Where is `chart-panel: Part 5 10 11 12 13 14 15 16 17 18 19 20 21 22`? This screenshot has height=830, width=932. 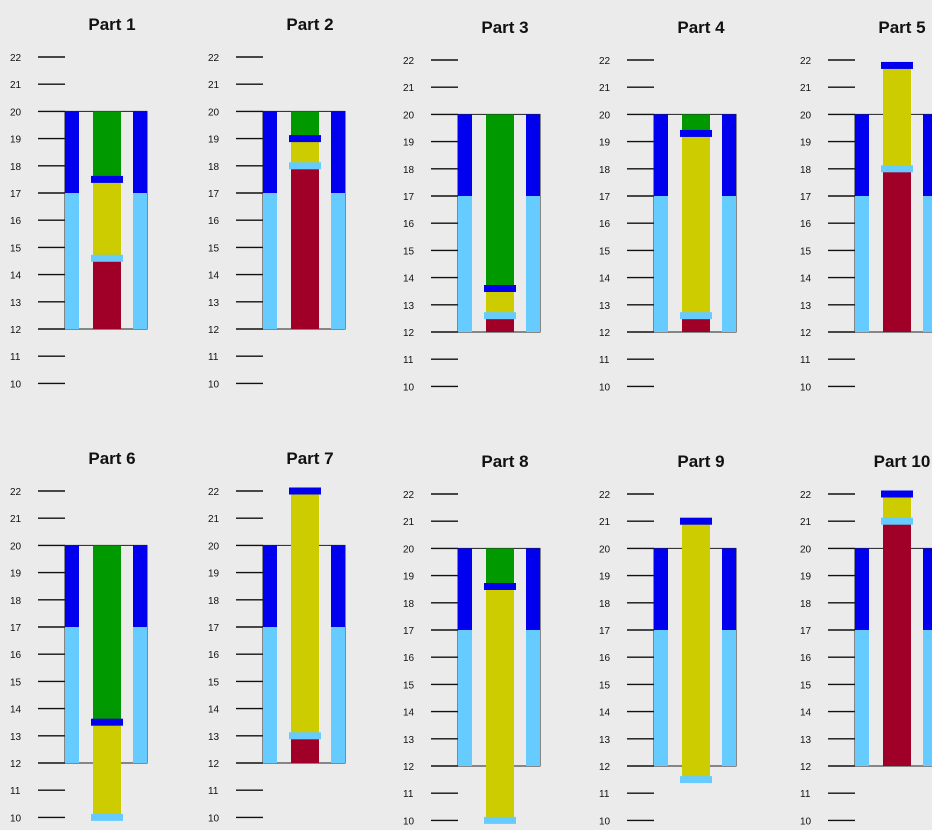
chart-panel: Part 5 10 11 12 13 14 15 16 17 18 19 20 21 22 is located at coordinates (866, 205).